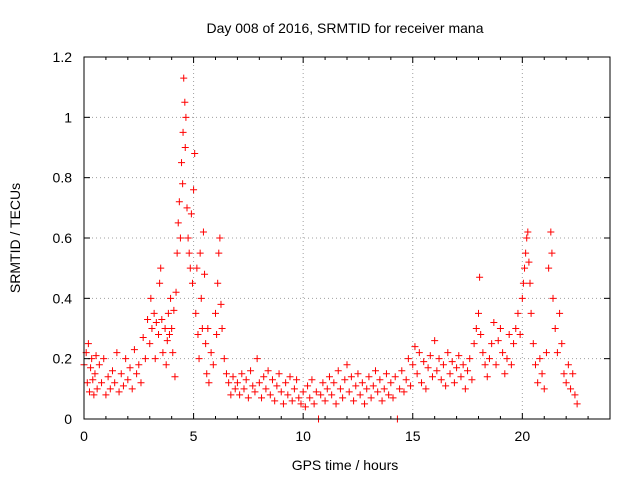 Image resolution: width=640 pixels, height=480 pixels. Describe the element at coordinates (345, 465) in the screenshot. I see `x-axis-label: GPS time / hours` at that location.